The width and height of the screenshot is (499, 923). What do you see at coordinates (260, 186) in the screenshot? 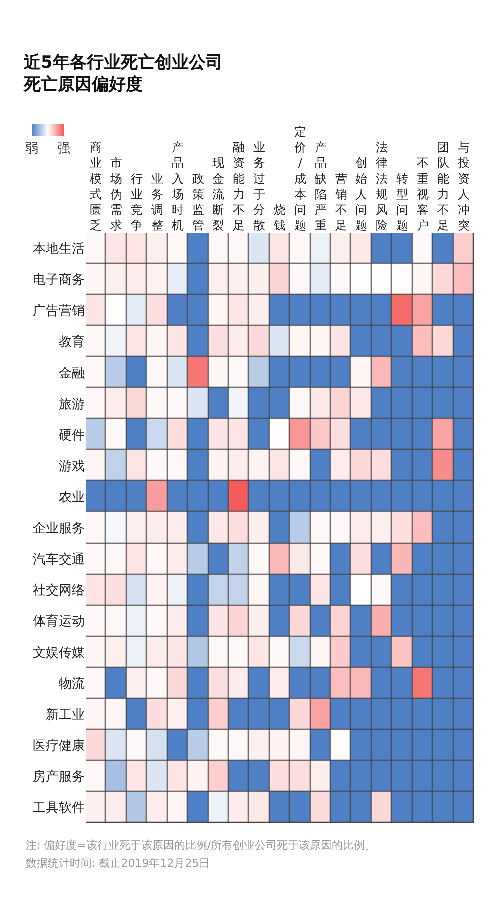
I see `x-tick-label: 业务过于分散` at bounding box center [260, 186].